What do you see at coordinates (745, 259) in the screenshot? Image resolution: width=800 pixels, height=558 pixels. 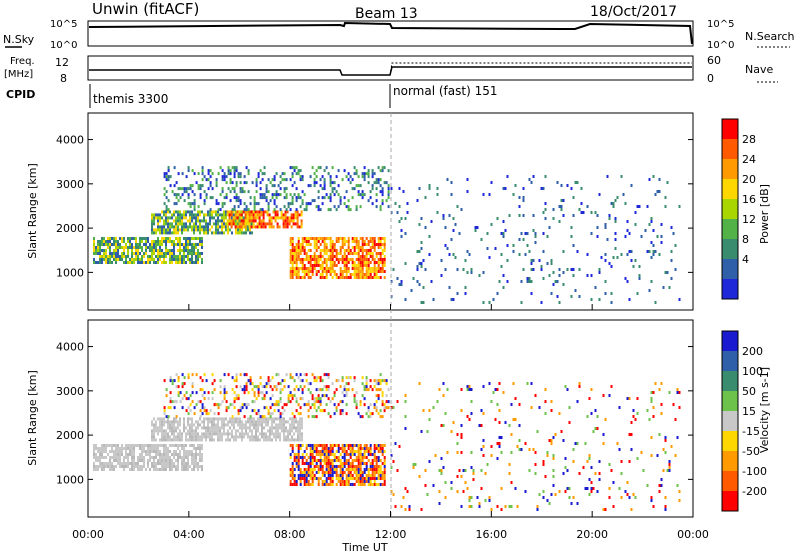 I see `colorbar-tick-label: 4` at bounding box center [745, 259].